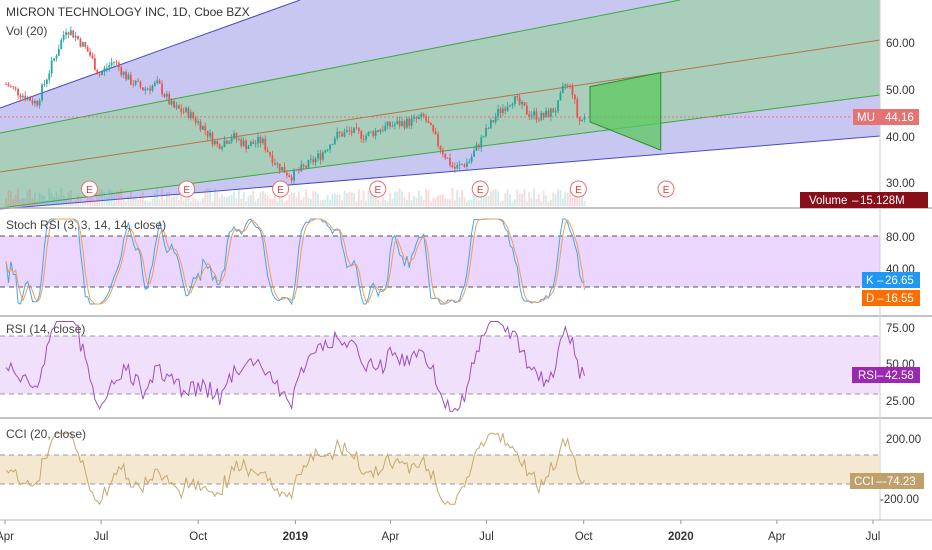 Image resolution: width=932 pixels, height=550 pixels. Describe the element at coordinates (46, 434) in the screenshot. I see `cci-title: CCI (20, close)` at that location.